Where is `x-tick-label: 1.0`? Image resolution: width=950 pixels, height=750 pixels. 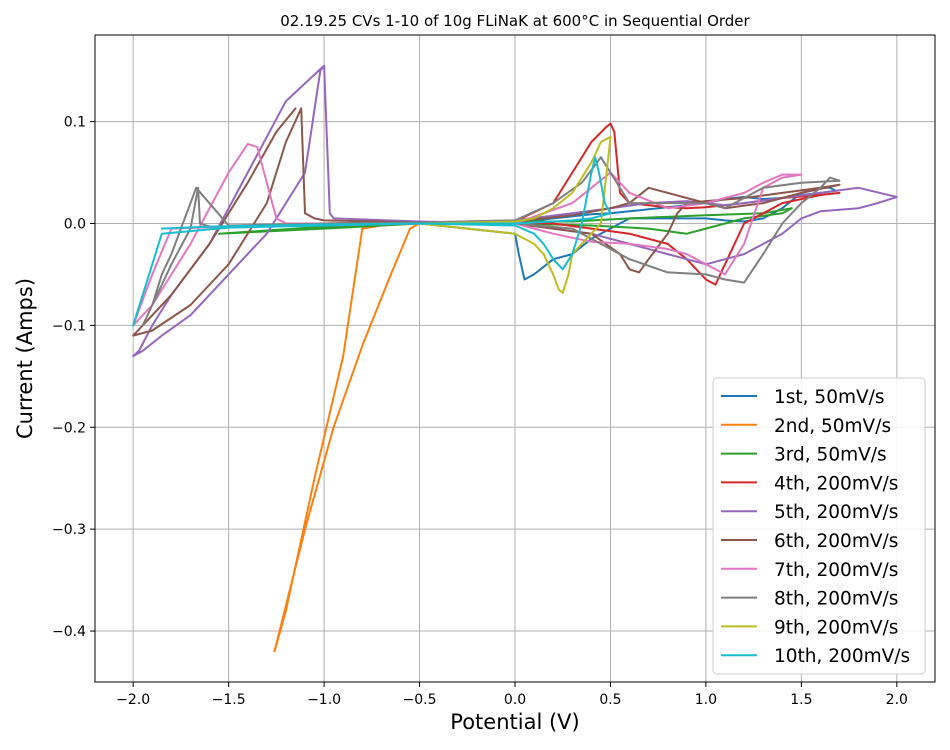
x-tick-label: 1.0 is located at coordinates (706, 700).